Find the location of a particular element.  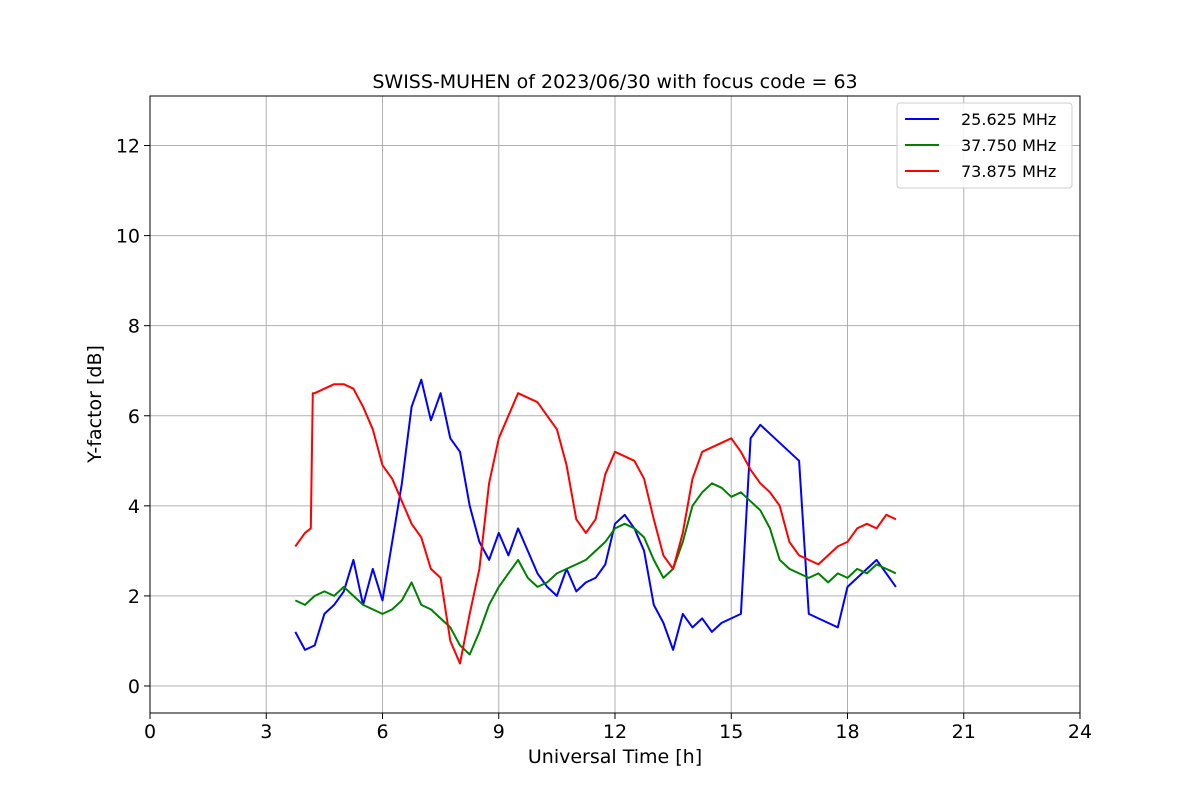

x-tick-label: 6 is located at coordinates (382, 732).